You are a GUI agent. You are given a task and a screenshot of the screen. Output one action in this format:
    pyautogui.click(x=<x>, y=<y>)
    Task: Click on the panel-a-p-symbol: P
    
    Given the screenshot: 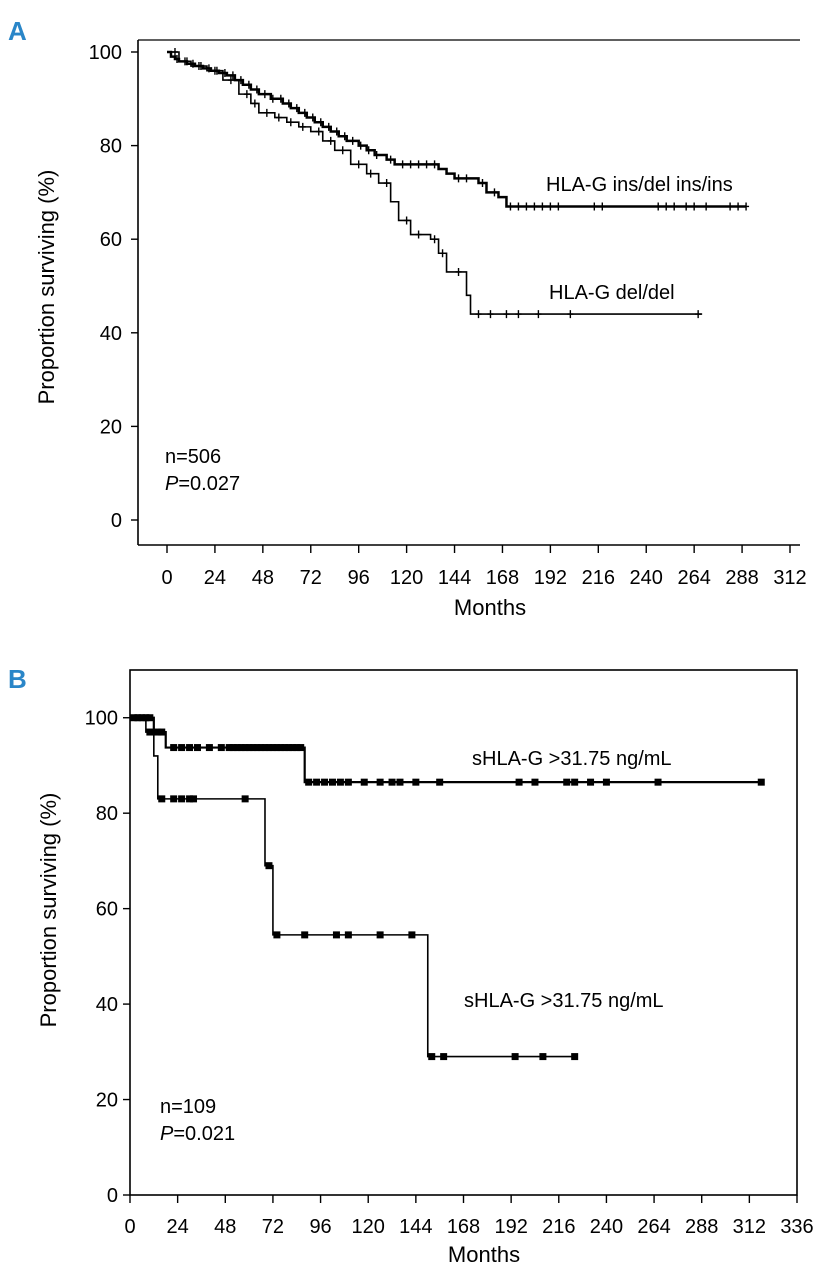 What is the action you would take?
    pyautogui.click(x=172, y=484)
    